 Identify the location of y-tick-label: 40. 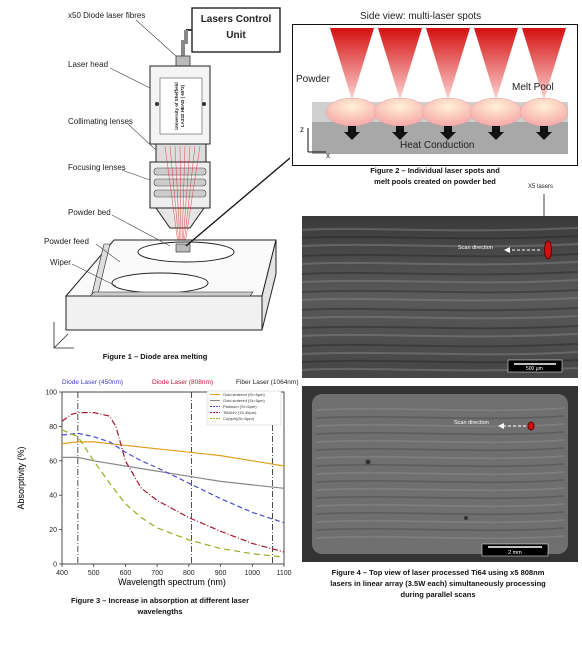
(53, 496).